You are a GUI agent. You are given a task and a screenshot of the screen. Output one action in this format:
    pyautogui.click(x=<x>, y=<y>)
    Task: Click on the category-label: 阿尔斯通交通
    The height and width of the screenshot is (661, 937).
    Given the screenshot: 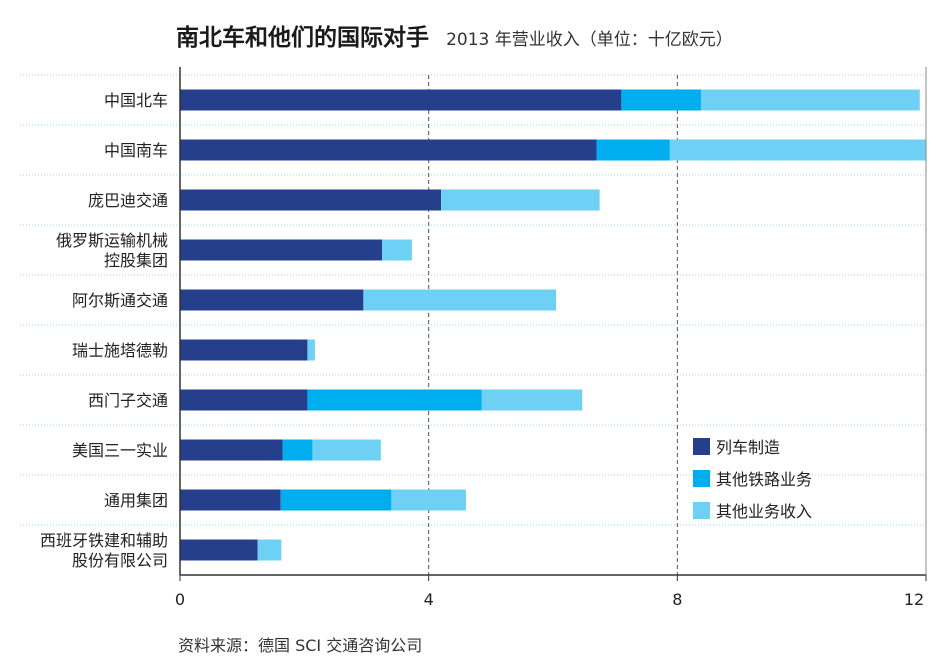 What is the action you would take?
    pyautogui.click(x=120, y=300)
    